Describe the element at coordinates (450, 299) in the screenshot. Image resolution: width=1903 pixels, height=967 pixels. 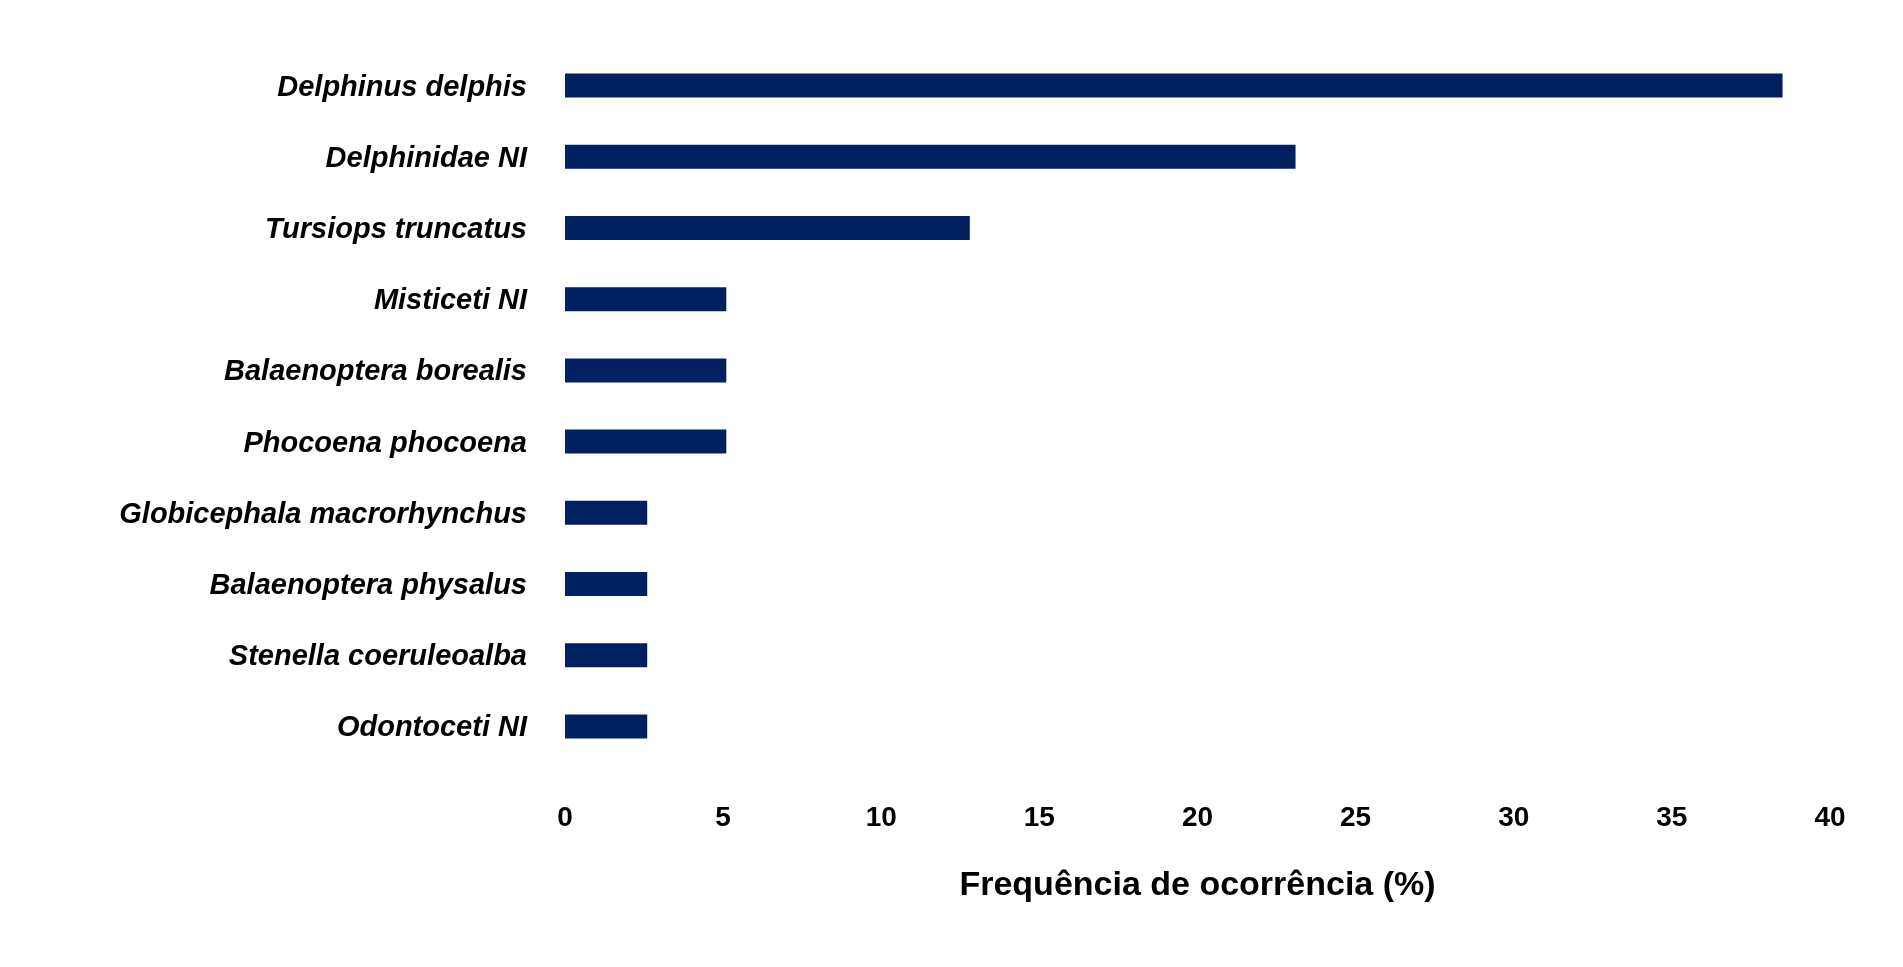
I see `y-tick-label: Misticeti NI` at that location.